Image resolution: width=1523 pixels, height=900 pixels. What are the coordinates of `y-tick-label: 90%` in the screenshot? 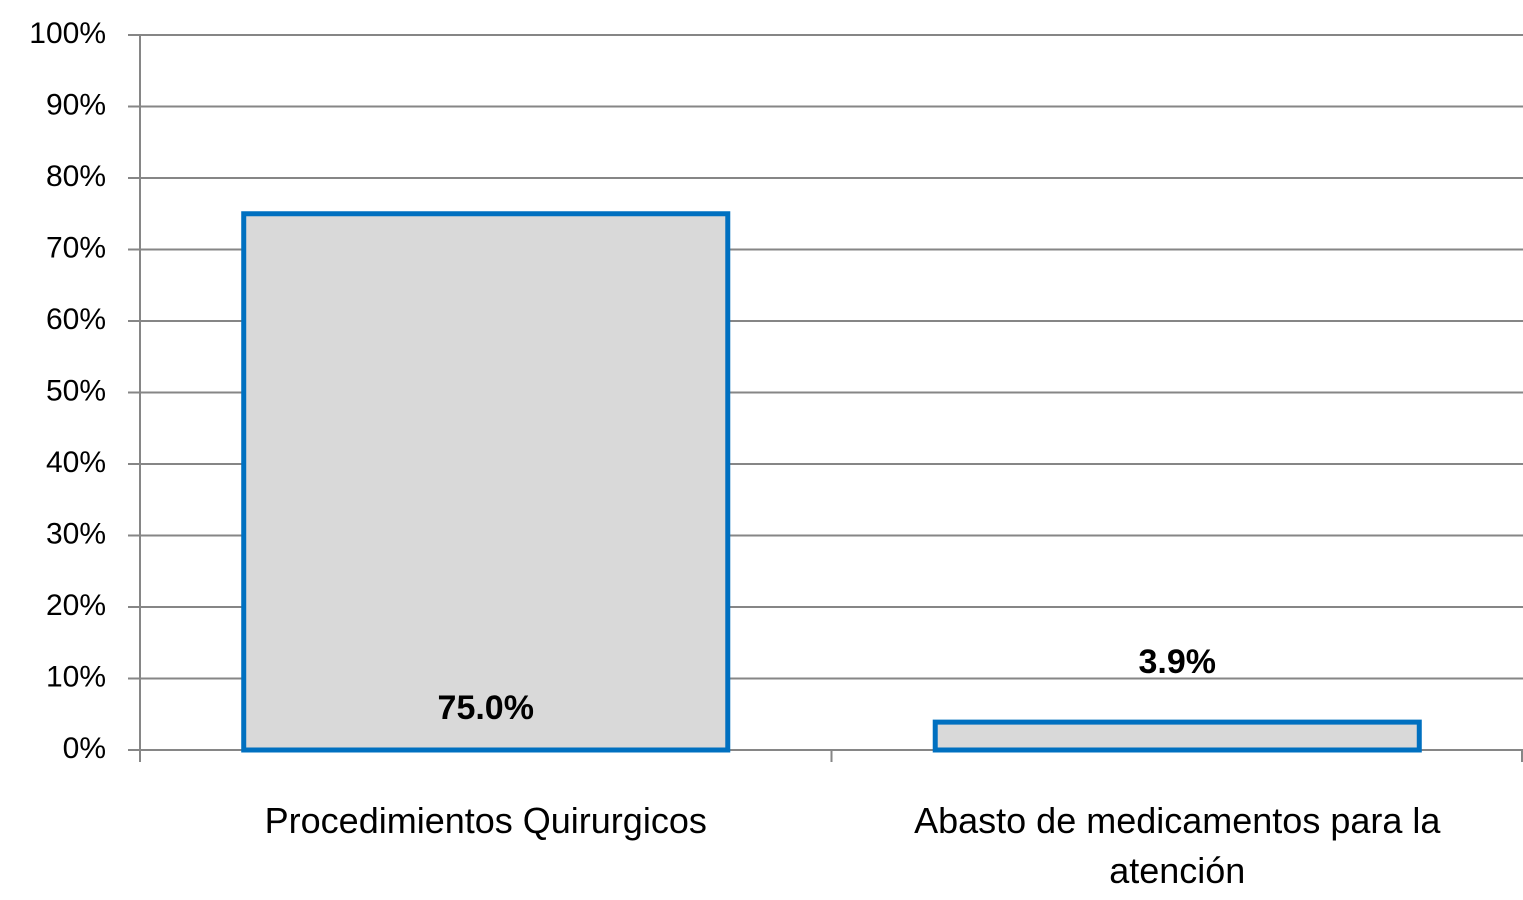 It's located at (76, 104).